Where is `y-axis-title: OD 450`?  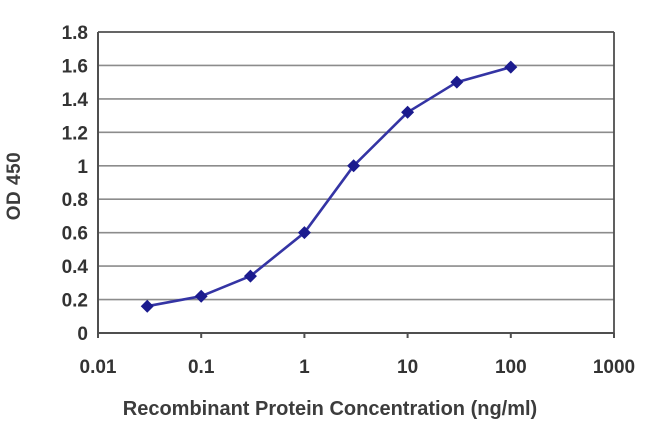
y-axis-title: OD 450 is located at coordinates (14, 186).